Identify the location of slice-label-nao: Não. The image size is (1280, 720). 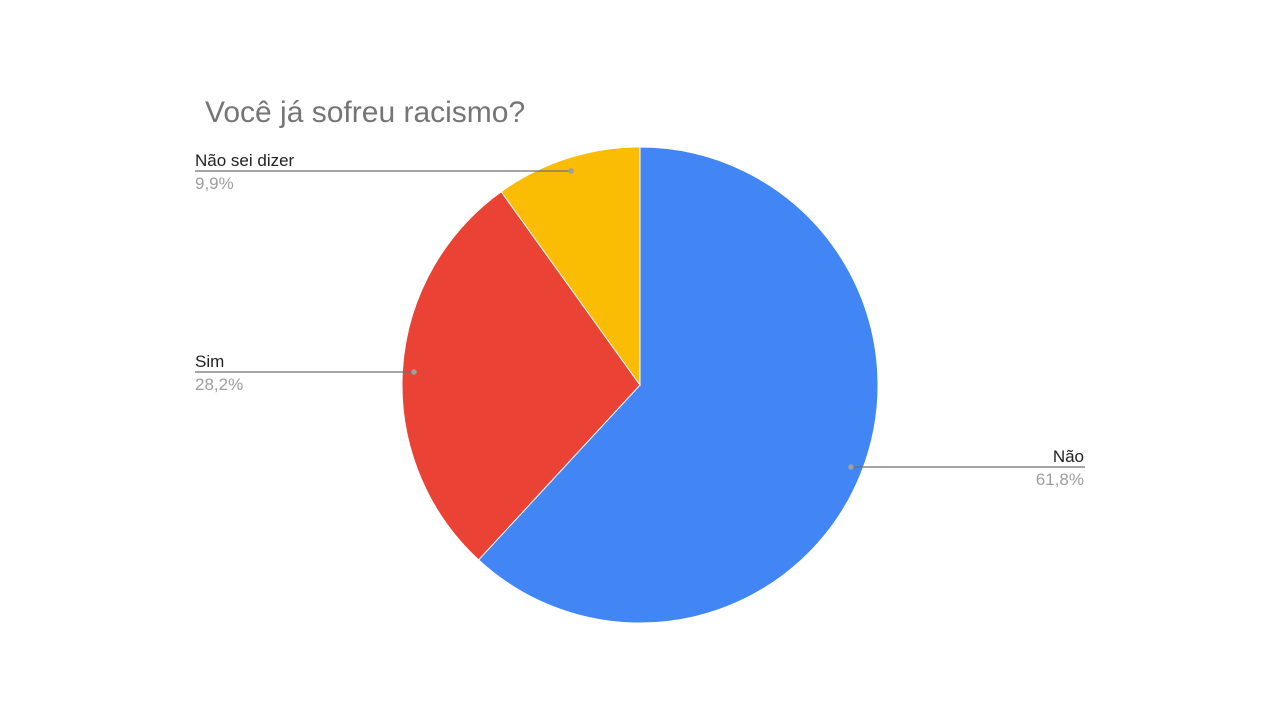
(1068, 456).